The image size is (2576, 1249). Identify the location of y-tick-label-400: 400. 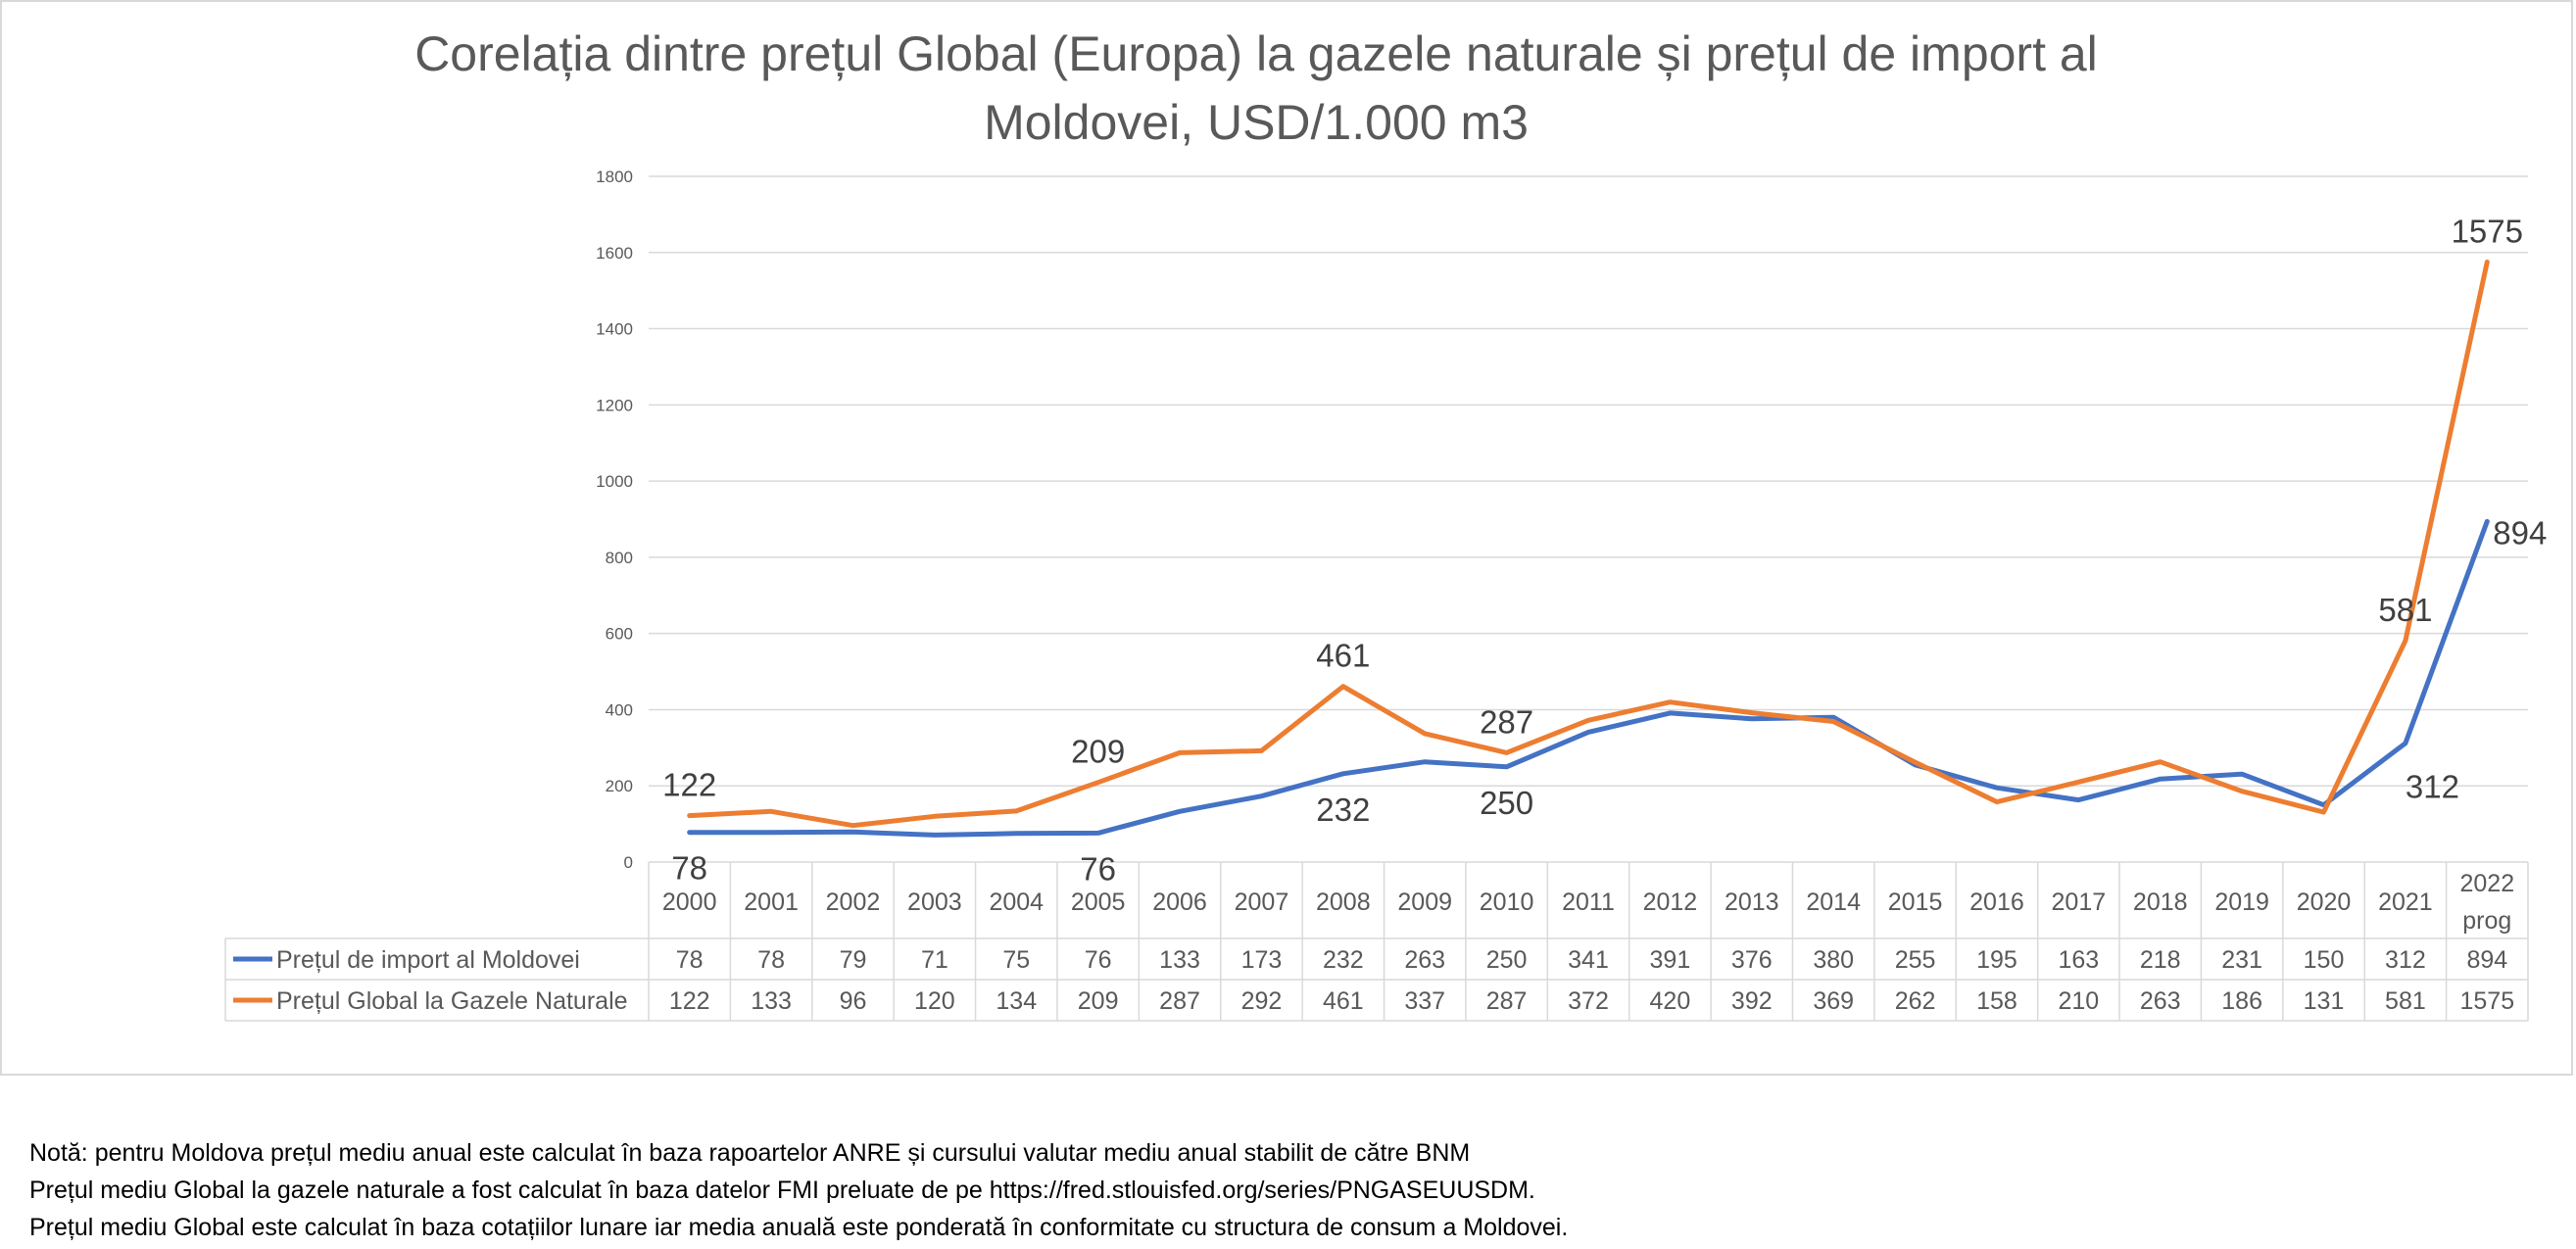
(619, 709).